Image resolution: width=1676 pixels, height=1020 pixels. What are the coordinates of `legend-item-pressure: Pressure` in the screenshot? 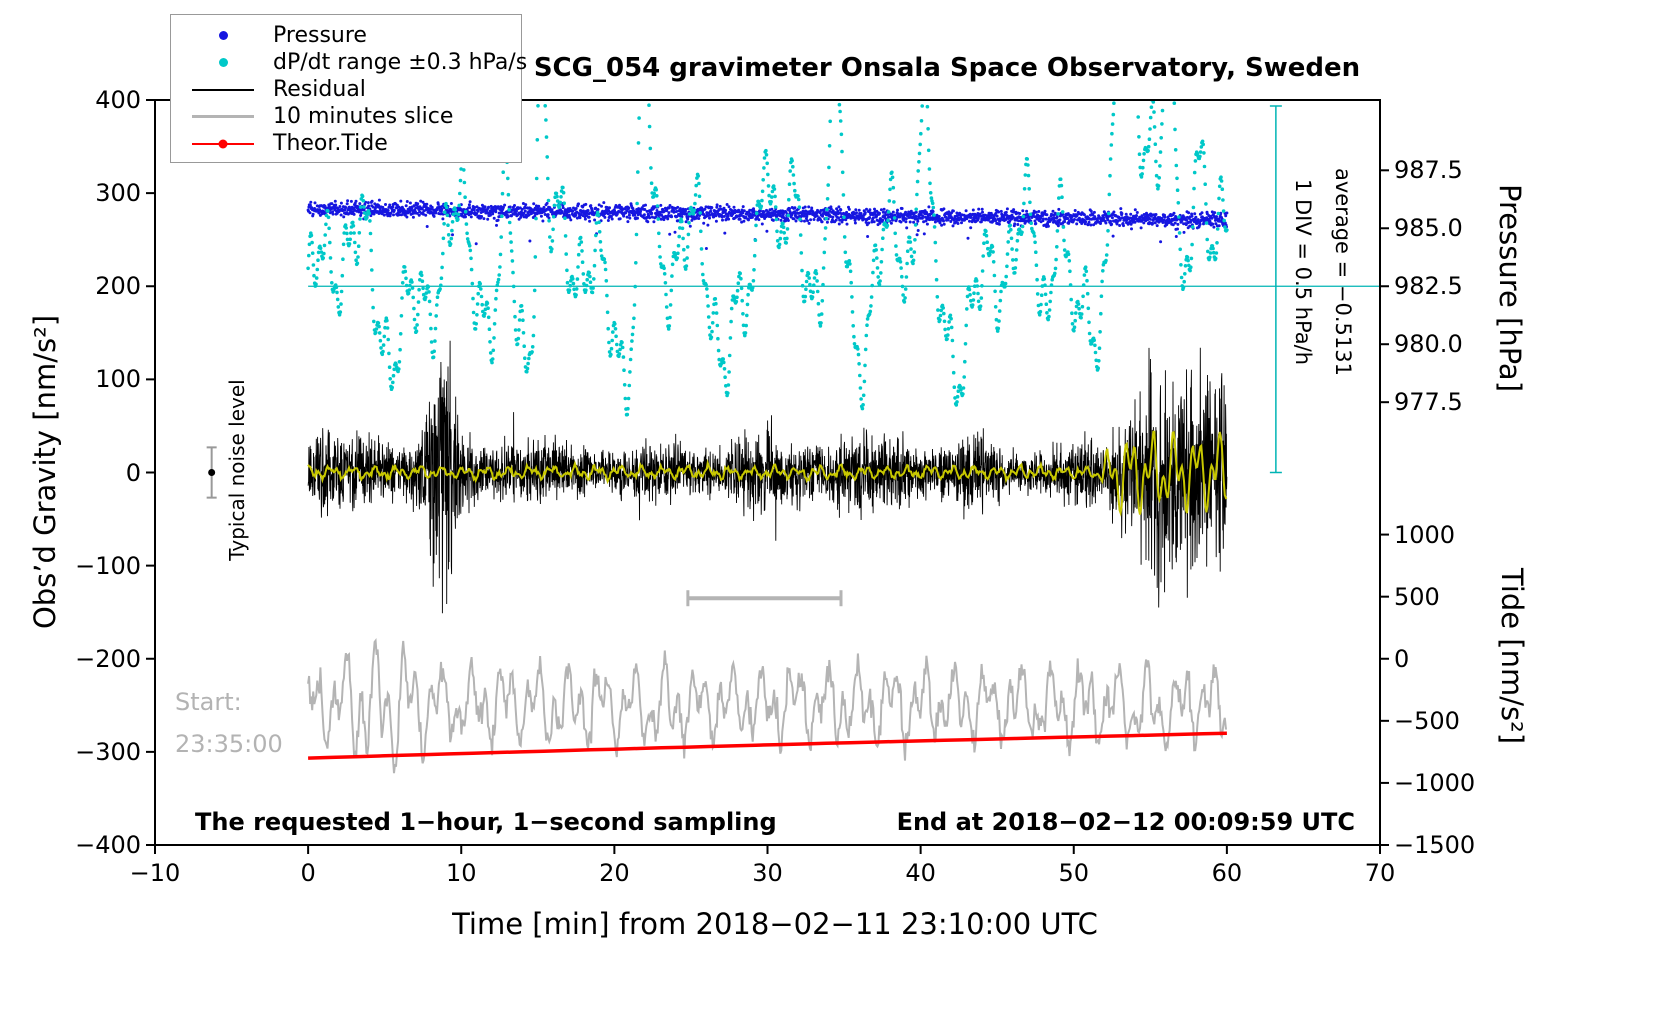 It's located at (346, 35).